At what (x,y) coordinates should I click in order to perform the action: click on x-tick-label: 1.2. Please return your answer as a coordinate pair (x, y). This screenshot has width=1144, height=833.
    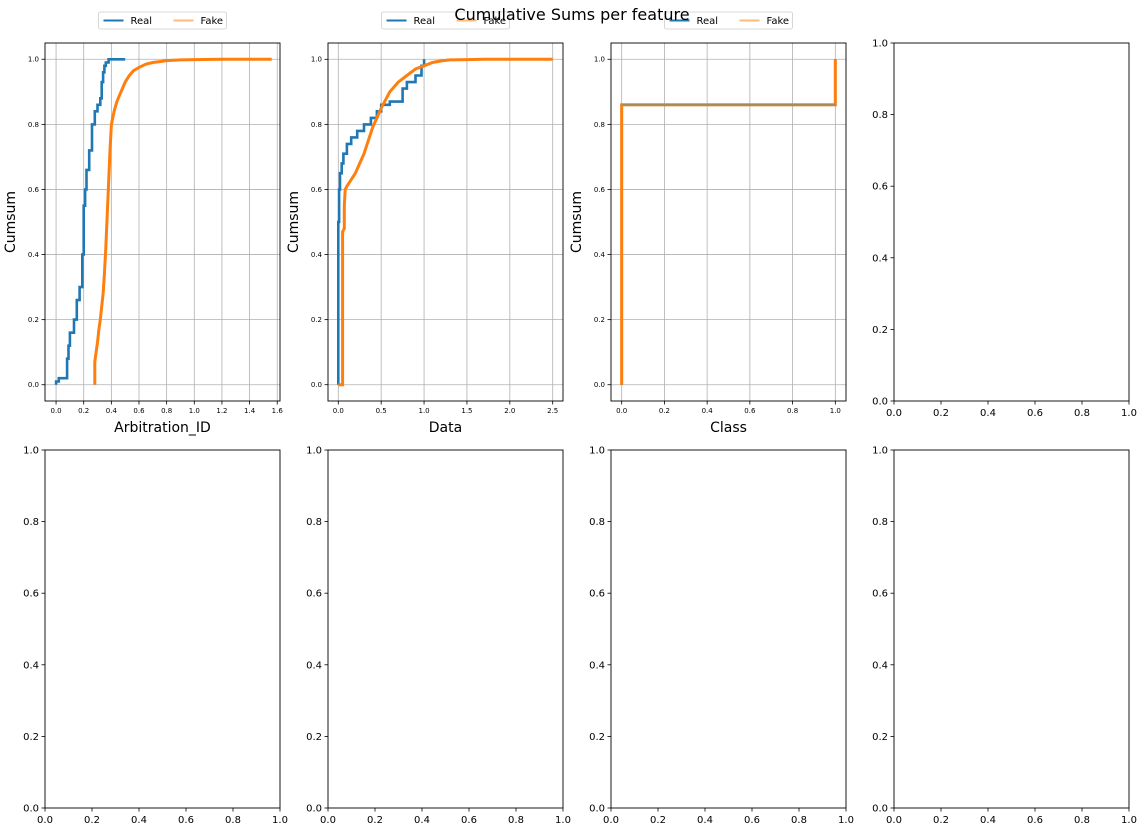
    Looking at the image, I should click on (221, 411).